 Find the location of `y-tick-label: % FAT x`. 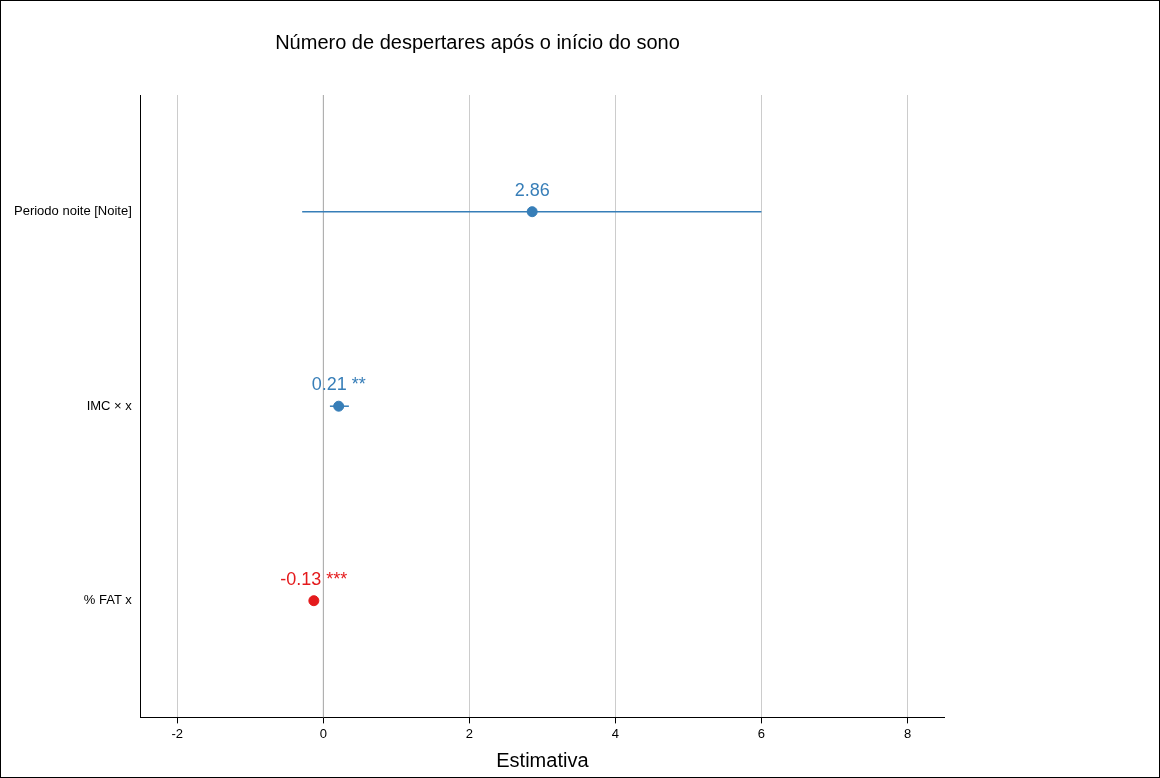

y-tick-label: % FAT x is located at coordinates (108, 600).